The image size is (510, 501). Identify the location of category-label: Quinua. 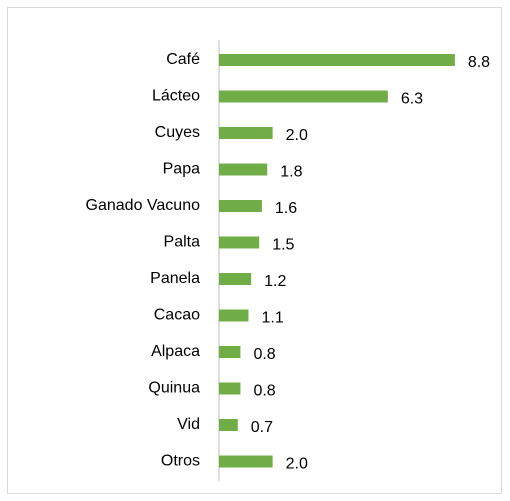
(174, 388).